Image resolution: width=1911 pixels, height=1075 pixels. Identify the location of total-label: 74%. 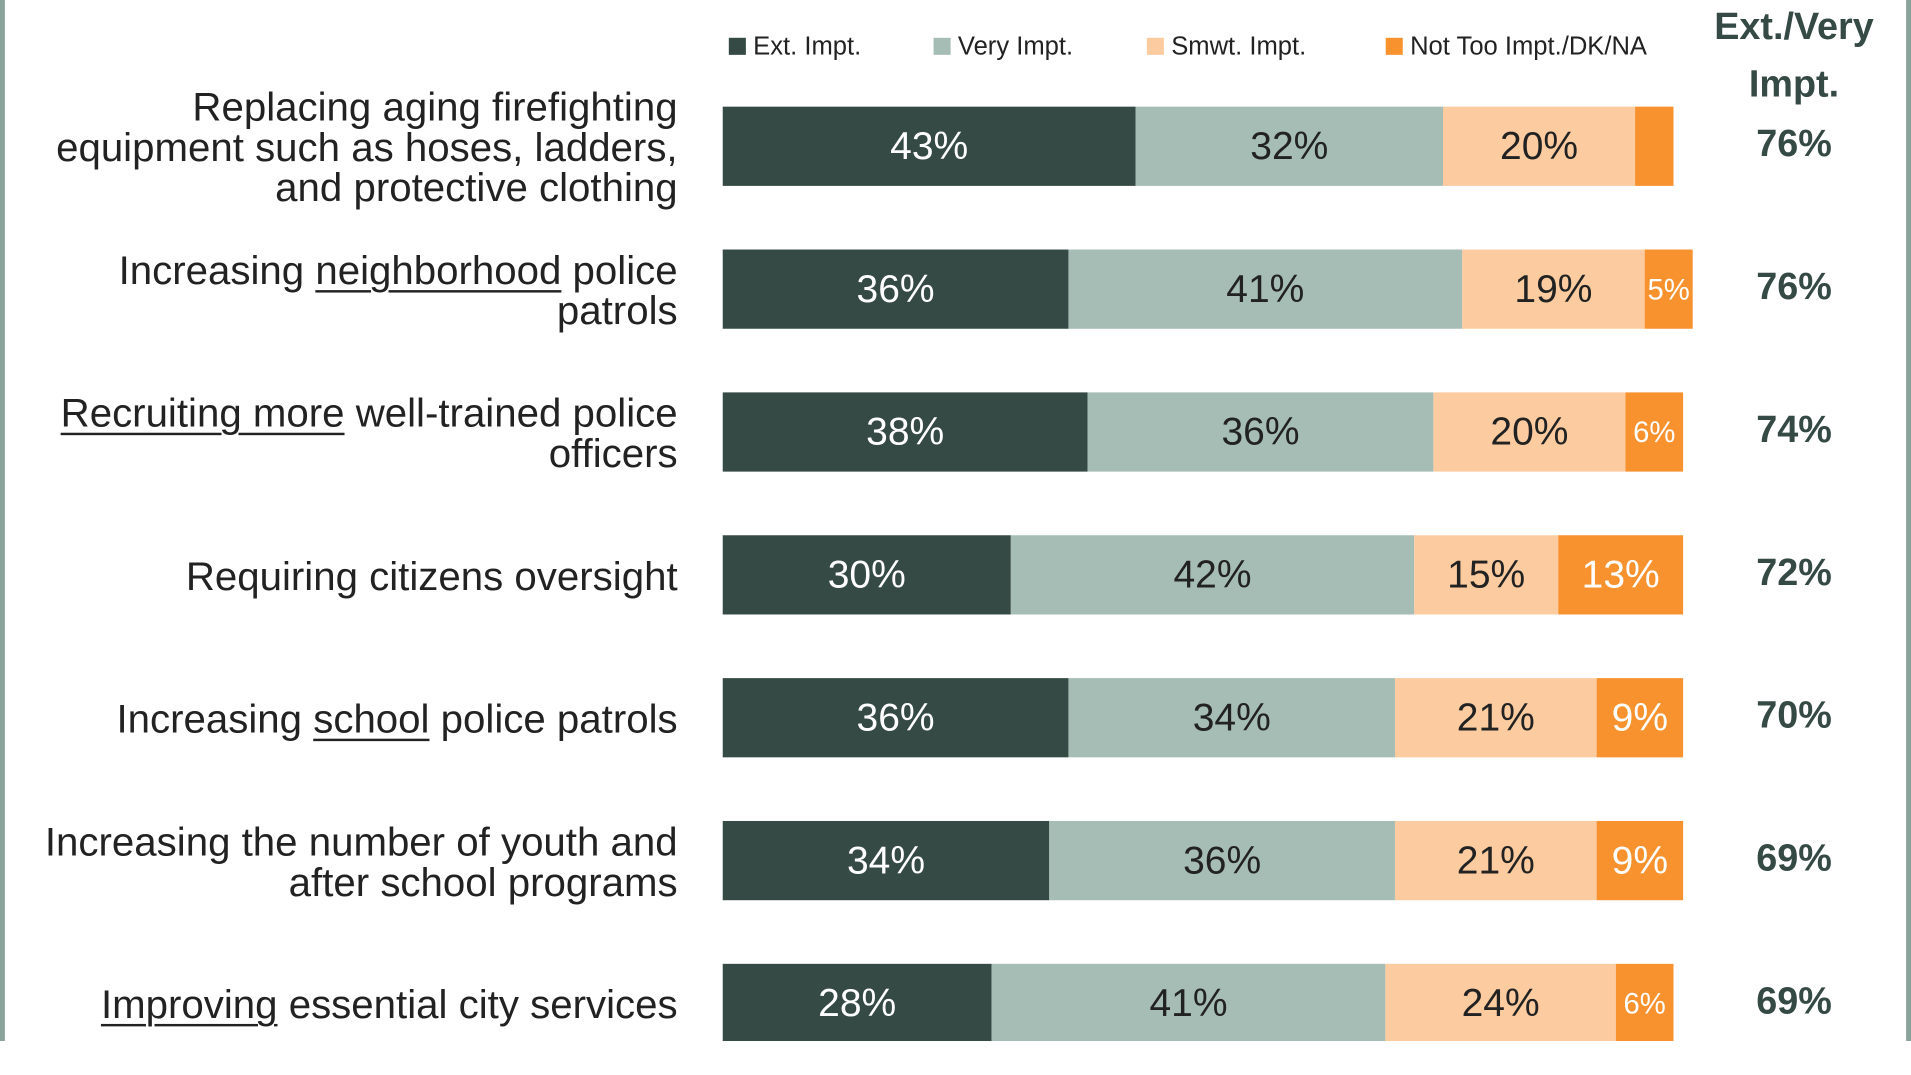
(1794, 430).